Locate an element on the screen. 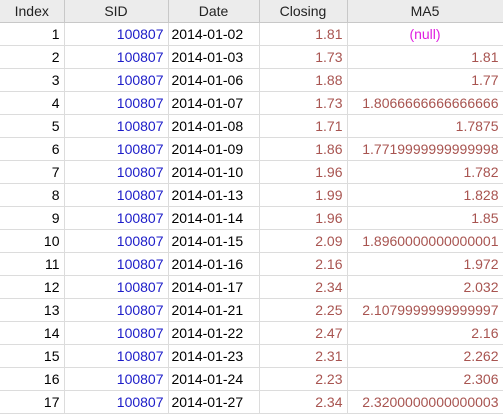 The height and width of the screenshot is (419, 503). cell-ma5: 2.032 is located at coordinates (425, 287).